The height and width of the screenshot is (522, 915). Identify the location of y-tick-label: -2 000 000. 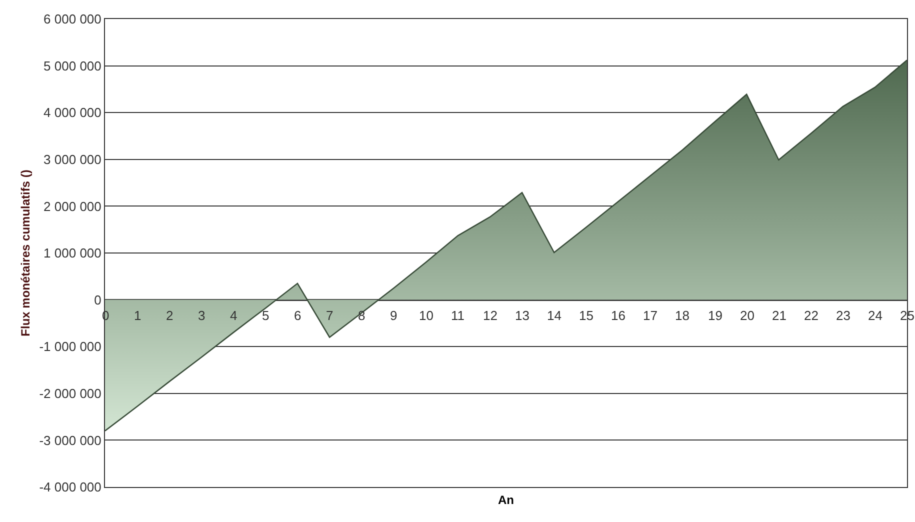
(70, 393).